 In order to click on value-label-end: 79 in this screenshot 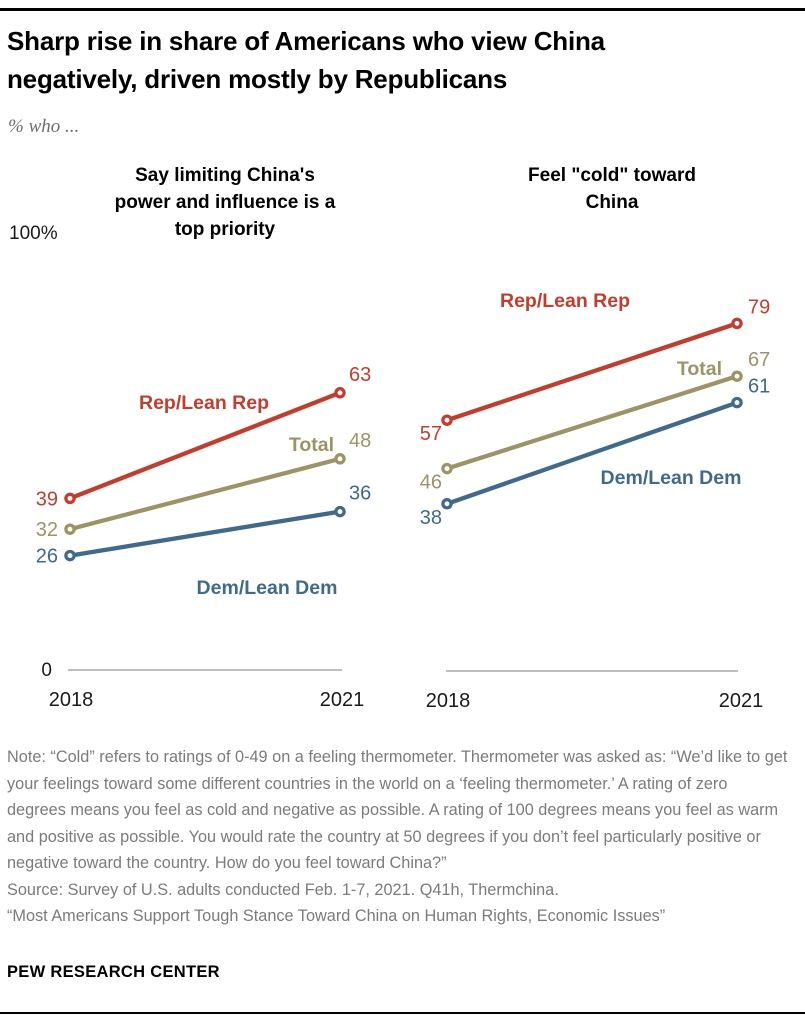, I will do `click(759, 307)`.